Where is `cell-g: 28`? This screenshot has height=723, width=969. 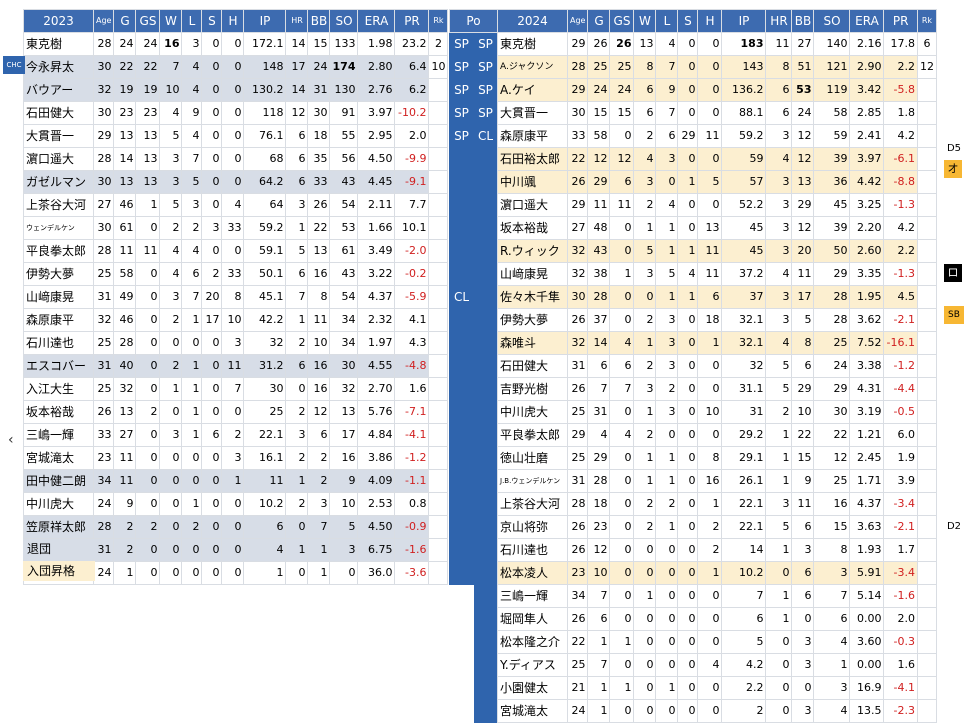 cell-g: 28 is located at coordinates (599, 297).